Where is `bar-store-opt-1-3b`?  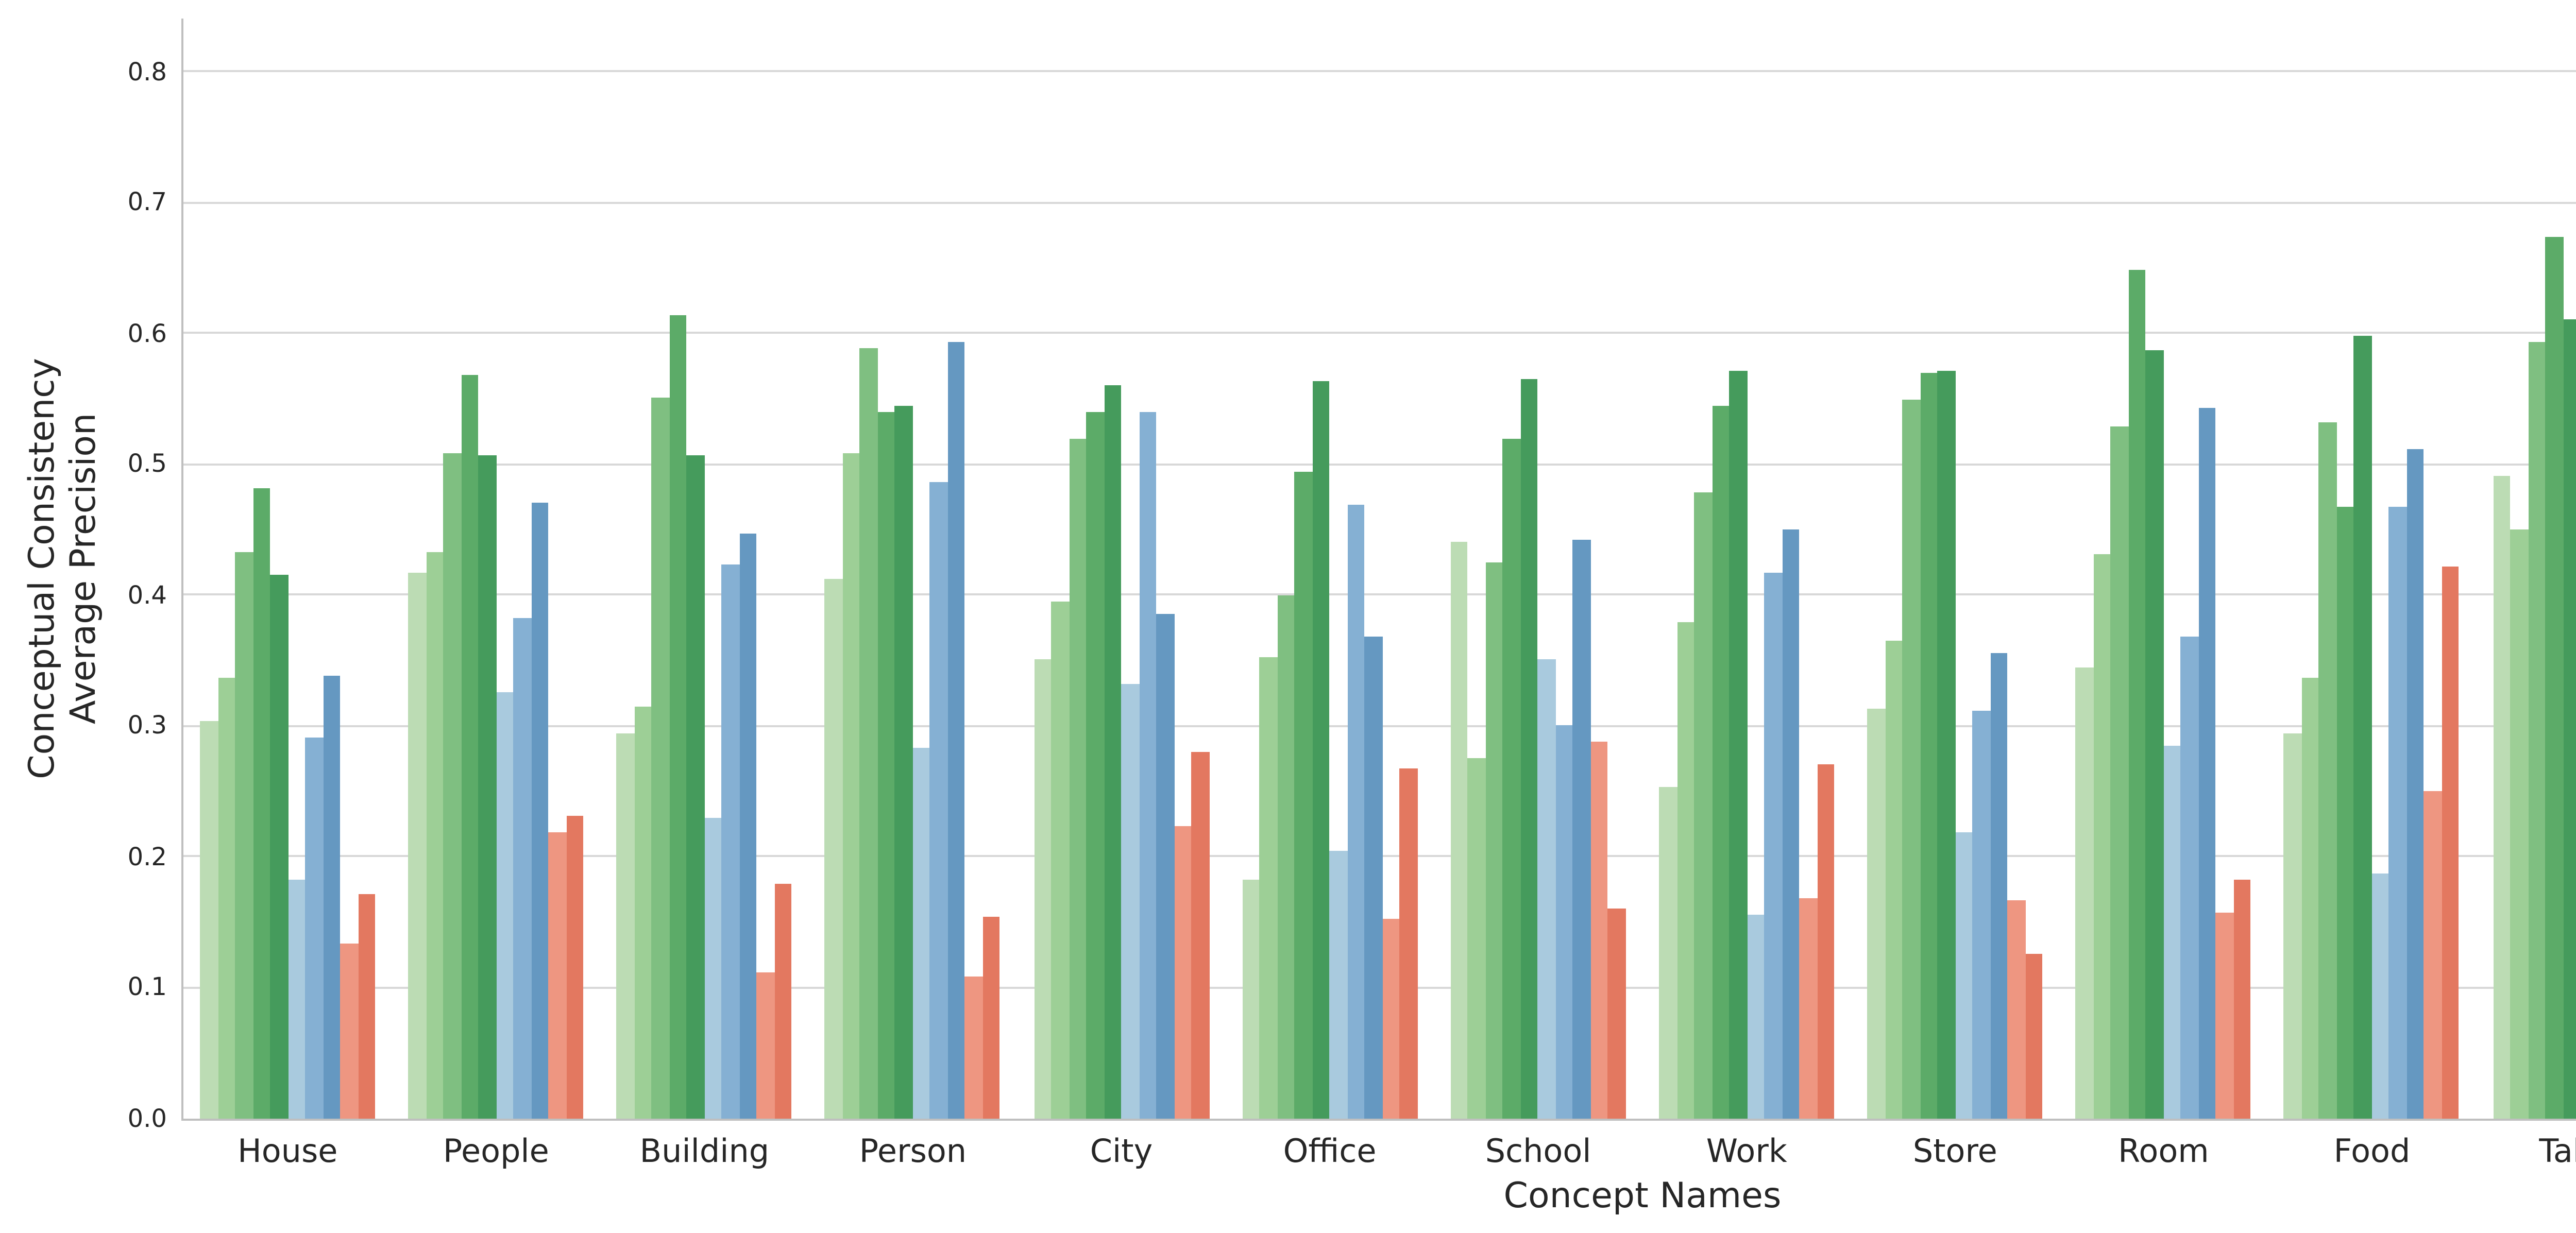
bar-store-opt-1-3b is located at coordinates (1894, 880).